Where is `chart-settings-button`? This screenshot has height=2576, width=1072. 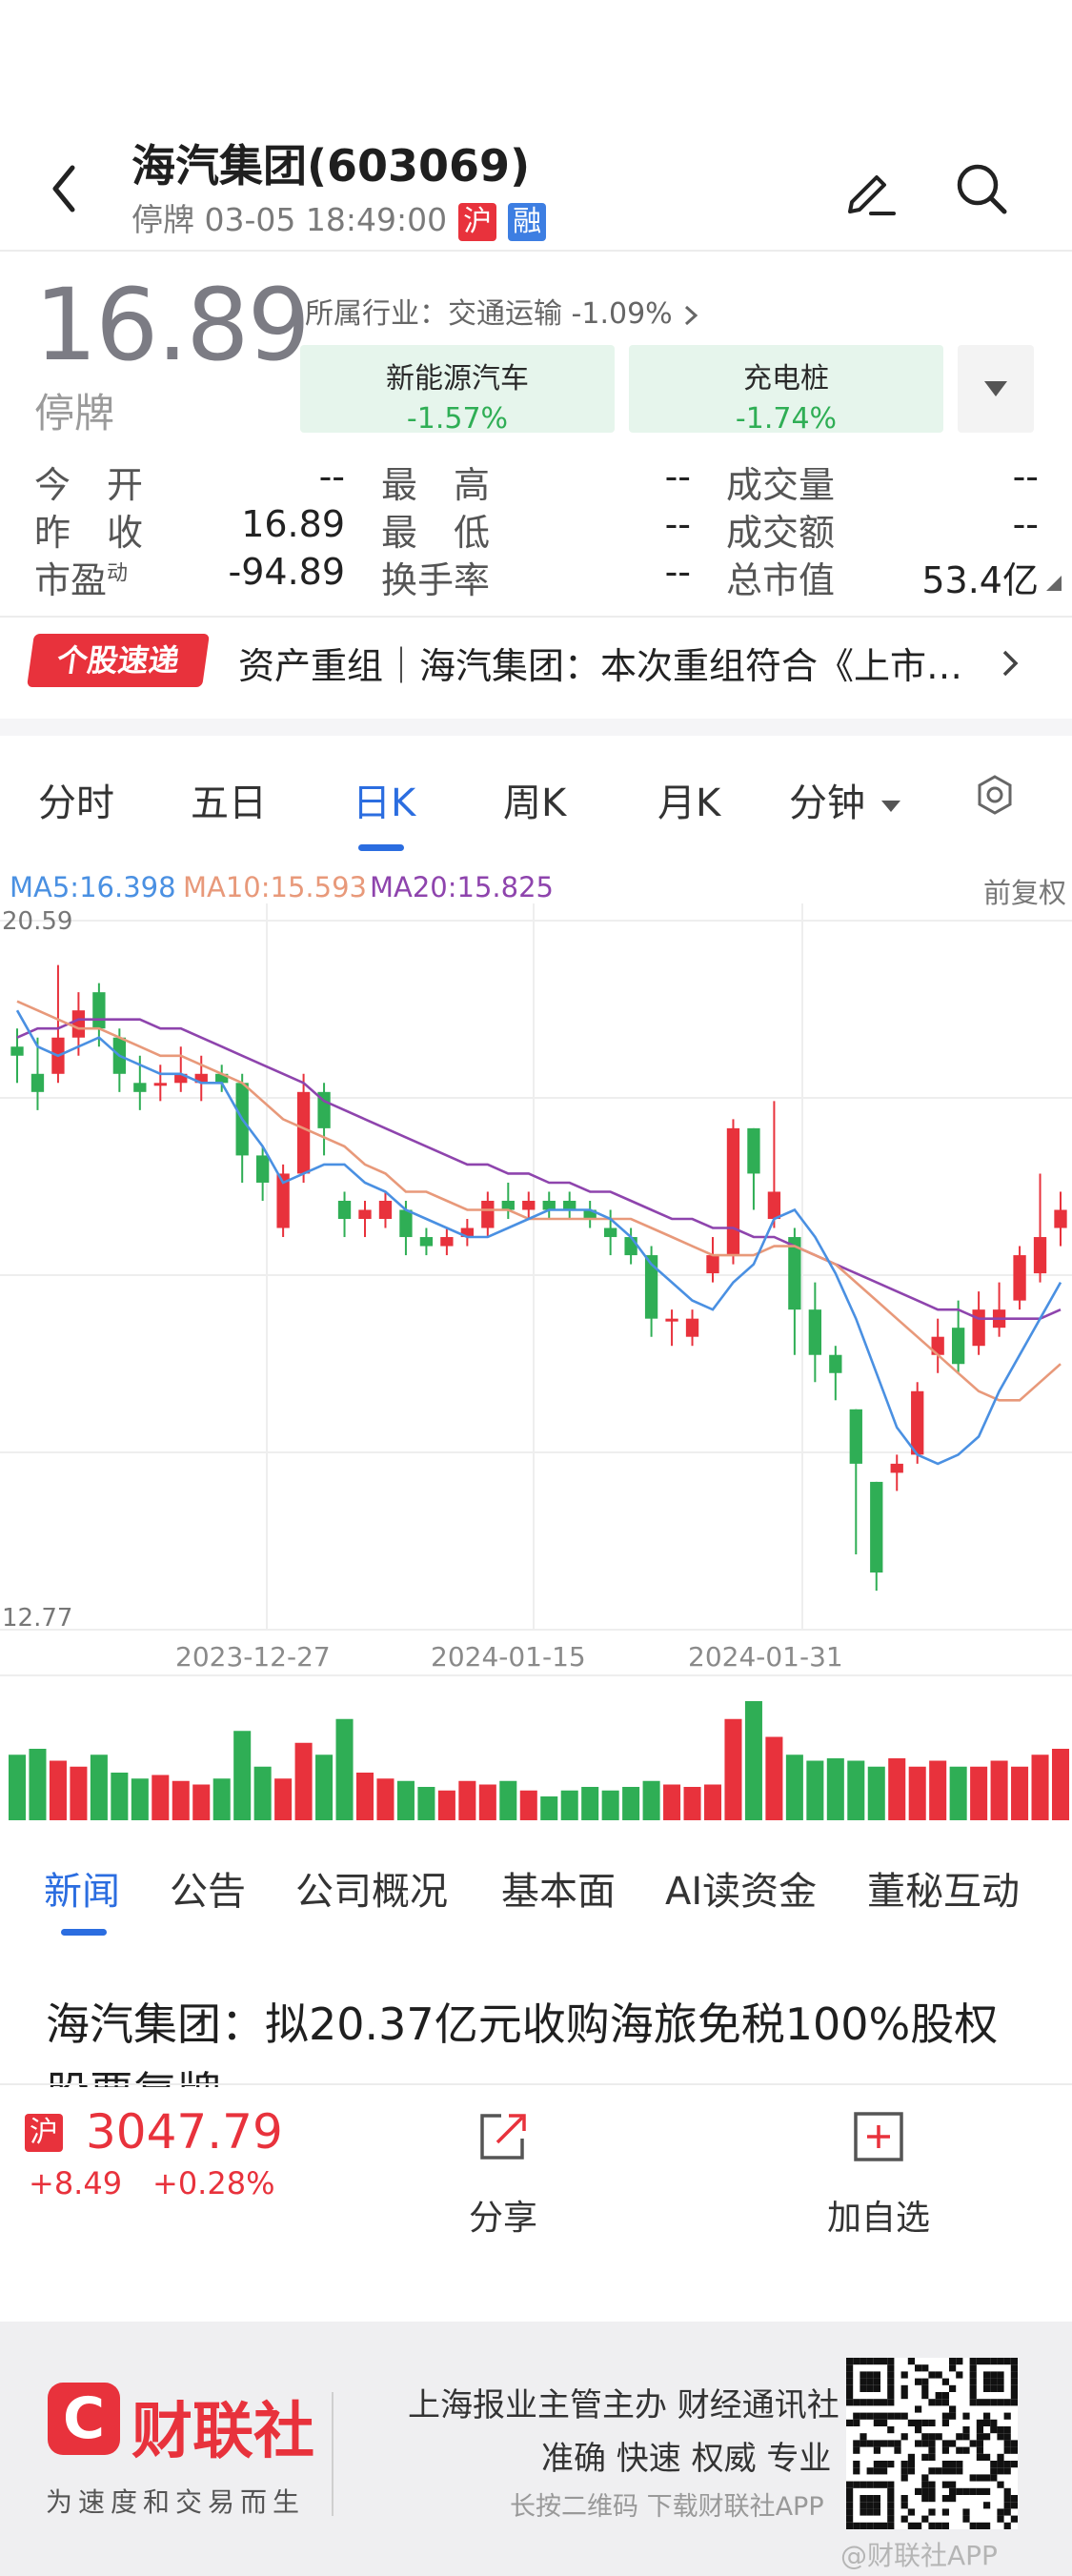
chart-settings-button is located at coordinates (995, 797).